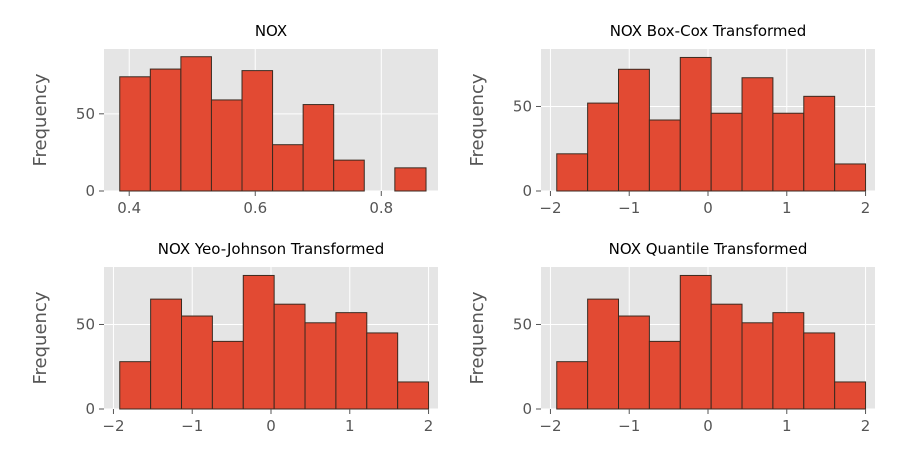 This screenshot has height=458, width=898. What do you see at coordinates (129, 208) in the screenshot?
I see `x-tick-label: 0.4` at bounding box center [129, 208].